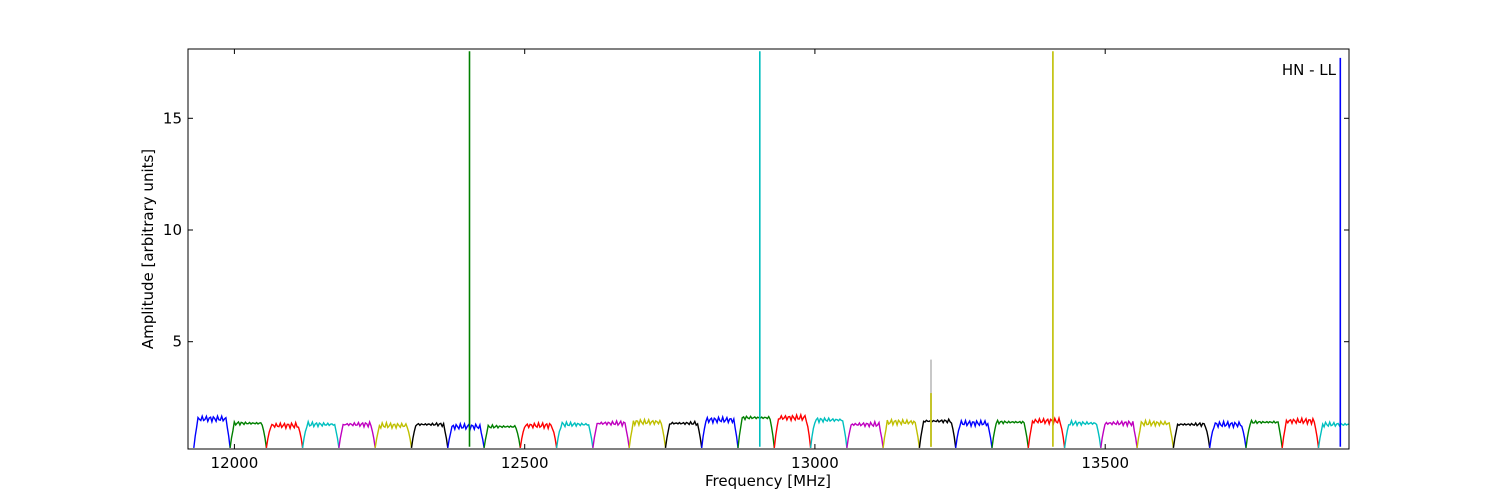 This screenshot has height=500, width=1500. Describe the element at coordinates (1309, 70) in the screenshot. I see `annotation-label: HN - LL` at that location.